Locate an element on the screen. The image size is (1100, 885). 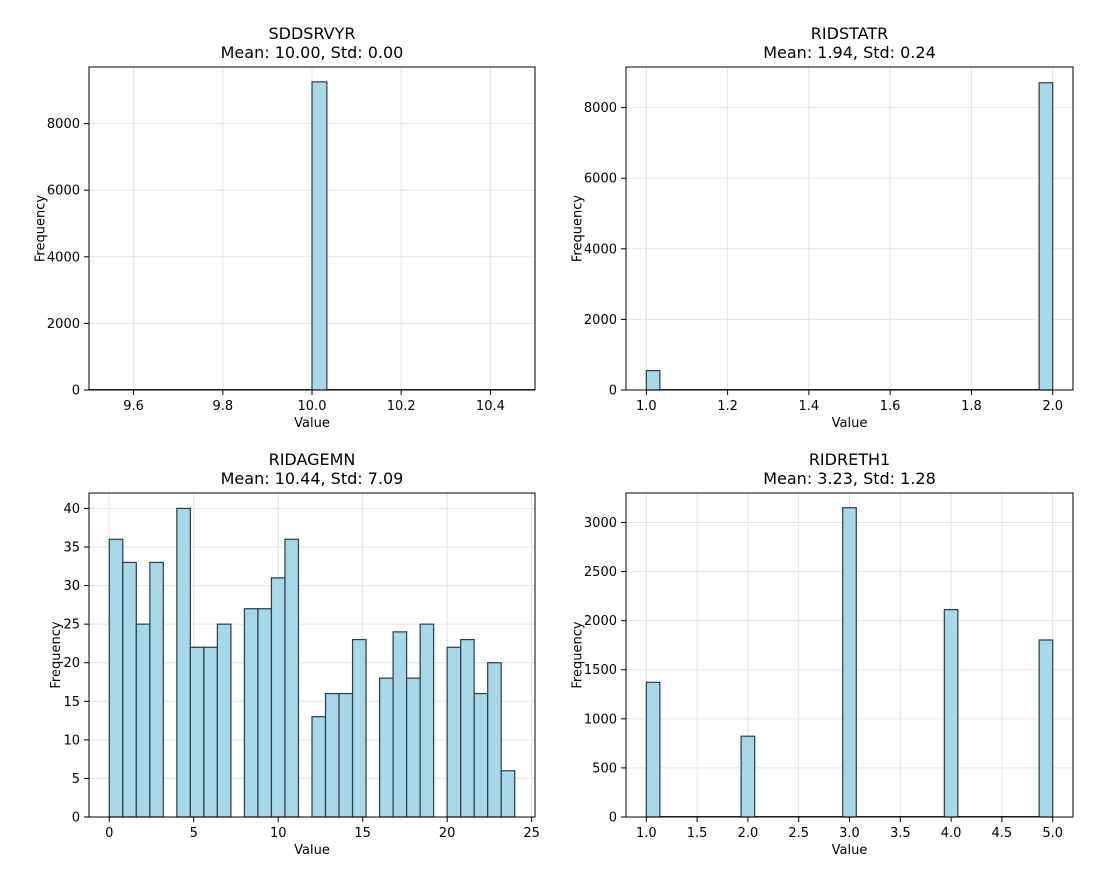
x-tick-label: 5 is located at coordinates (194, 833).